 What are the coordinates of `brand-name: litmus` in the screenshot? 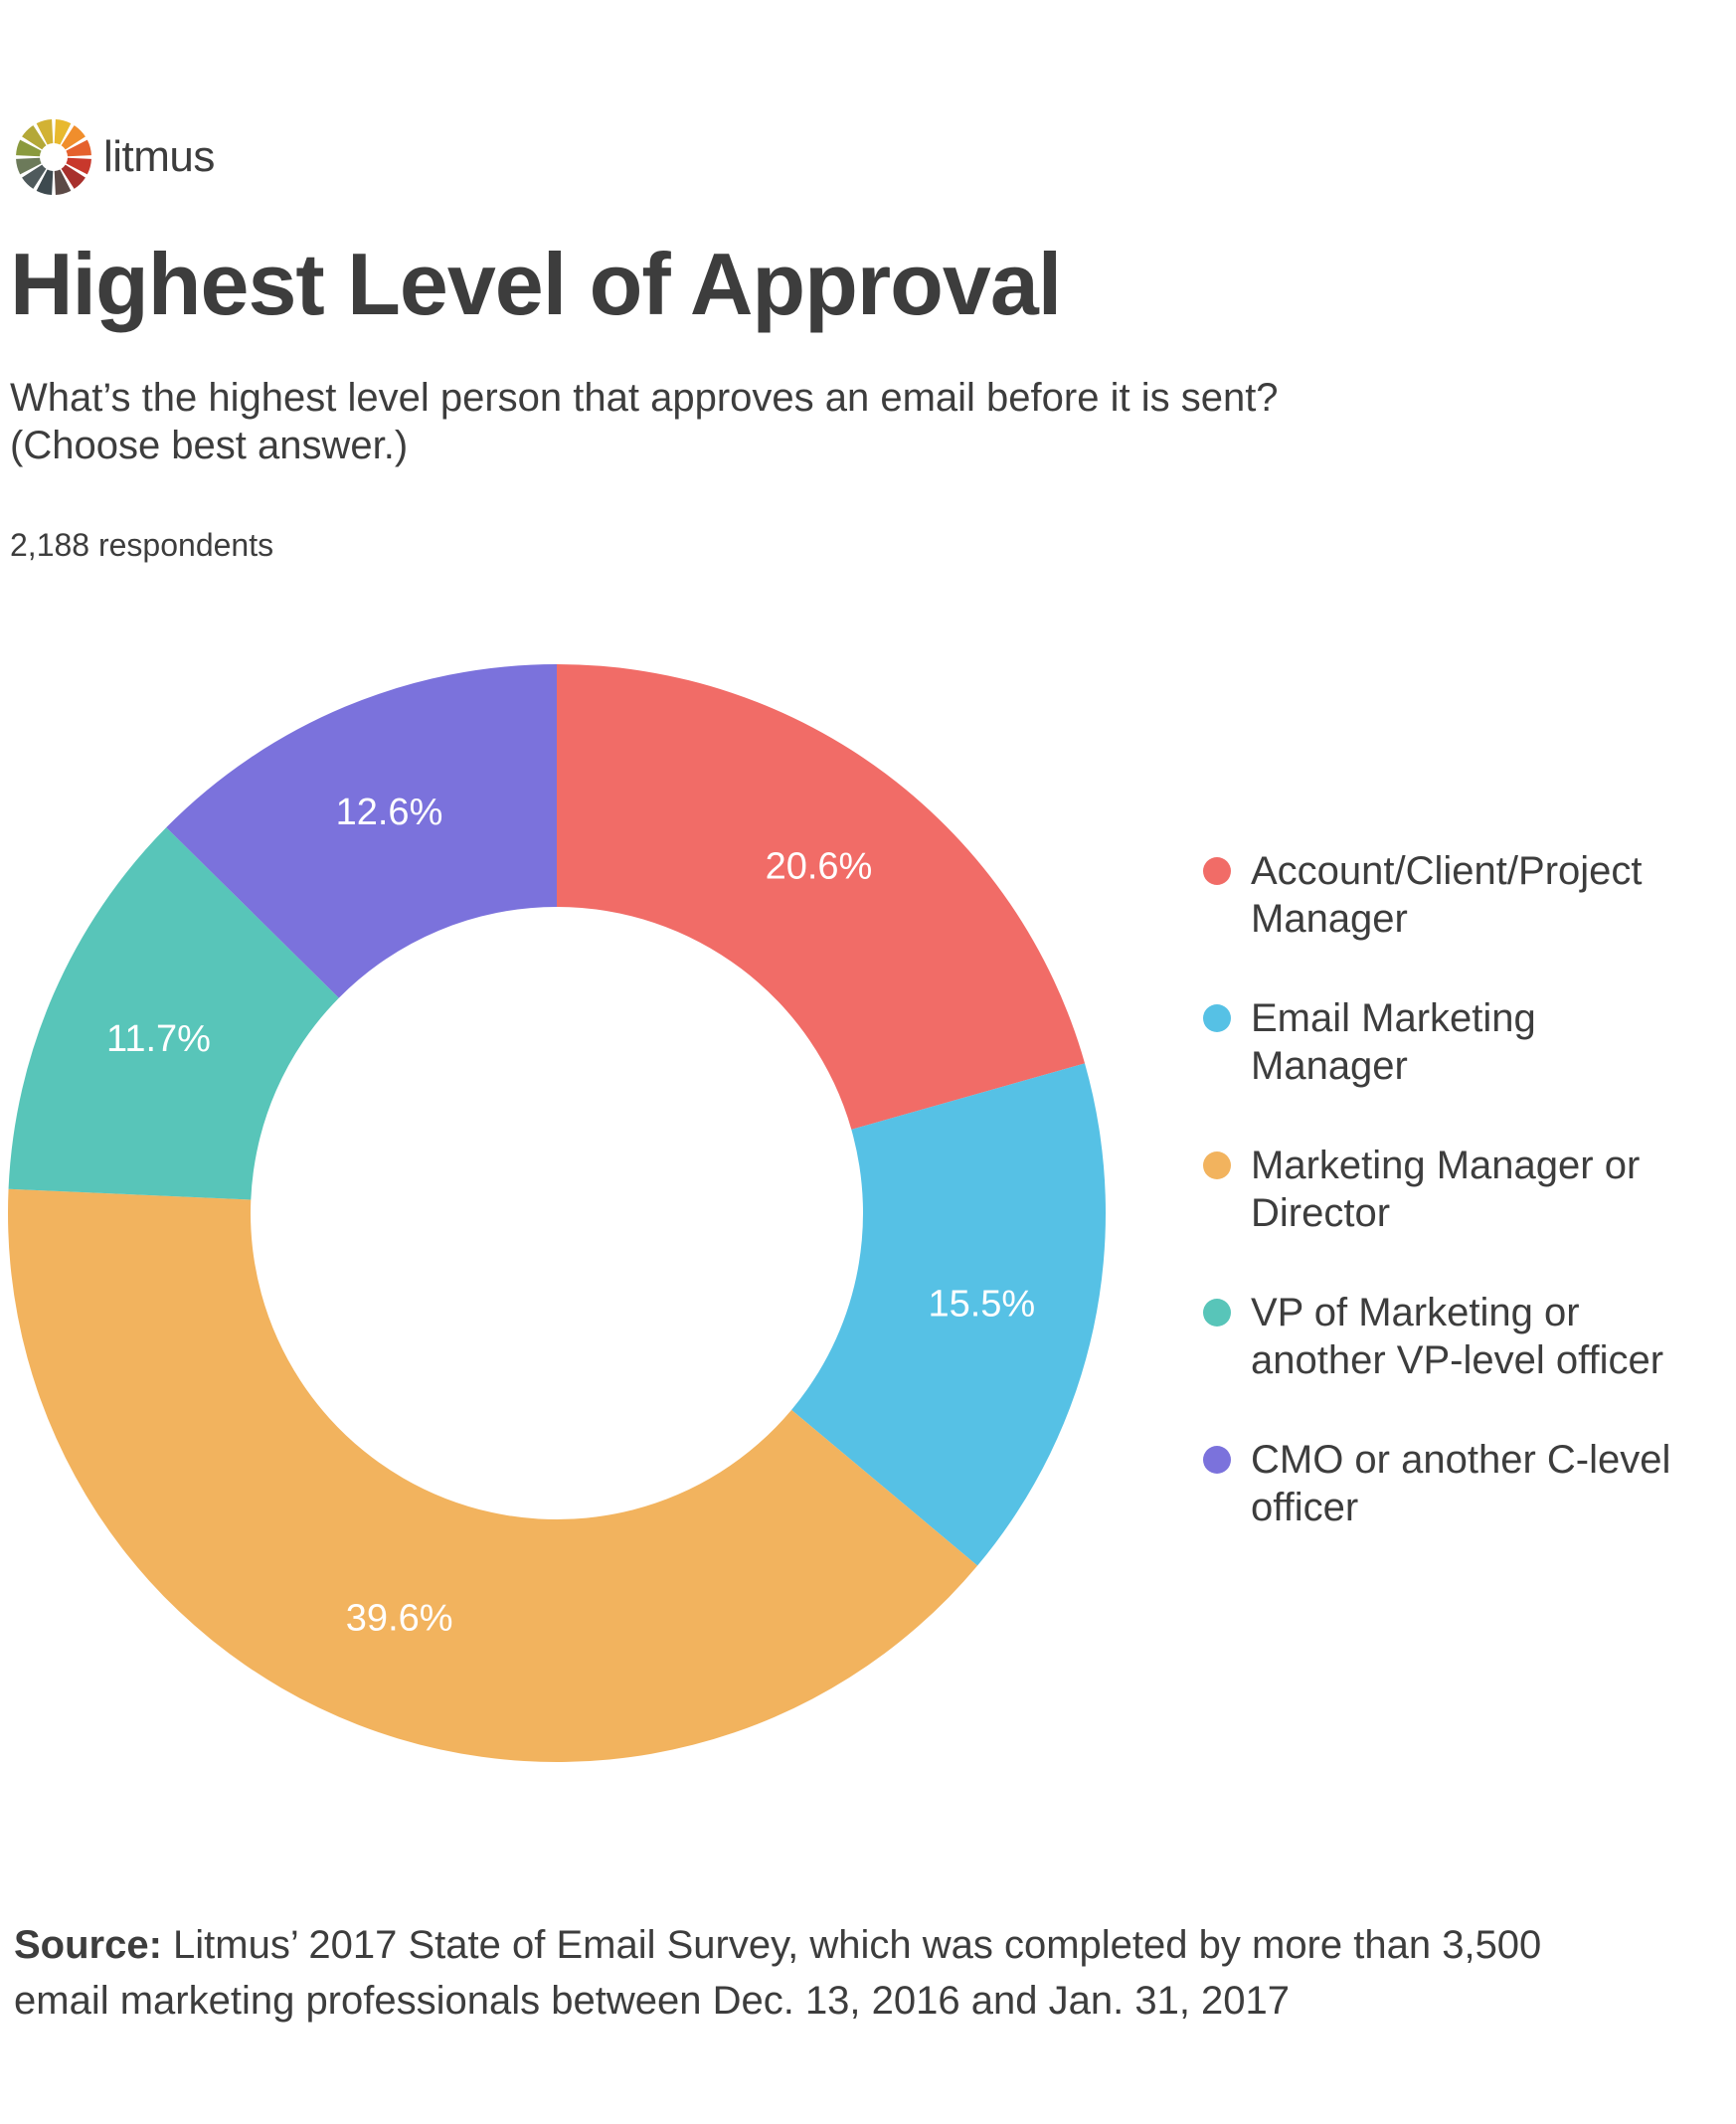 It's located at (159, 157).